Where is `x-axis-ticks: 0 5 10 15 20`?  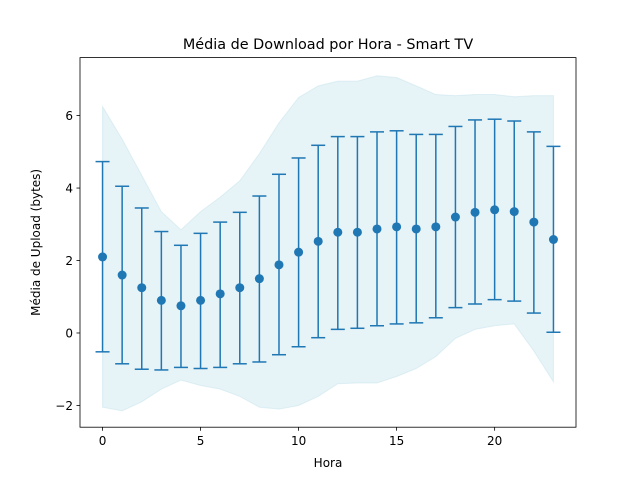
x-axis-ticks: 0 5 10 15 20 is located at coordinates (300, 437).